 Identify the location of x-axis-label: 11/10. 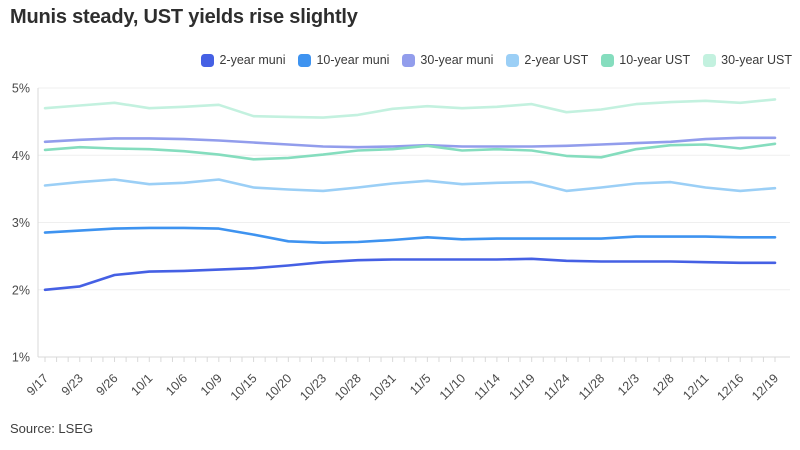
(452, 386).